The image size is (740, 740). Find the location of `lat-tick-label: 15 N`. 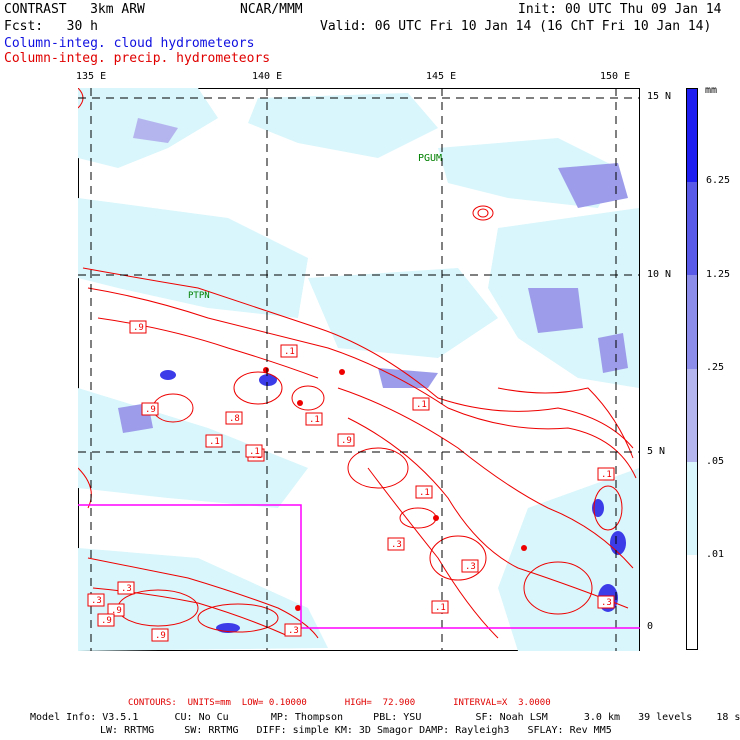

lat-tick-label: 15 N is located at coordinates (659, 96).